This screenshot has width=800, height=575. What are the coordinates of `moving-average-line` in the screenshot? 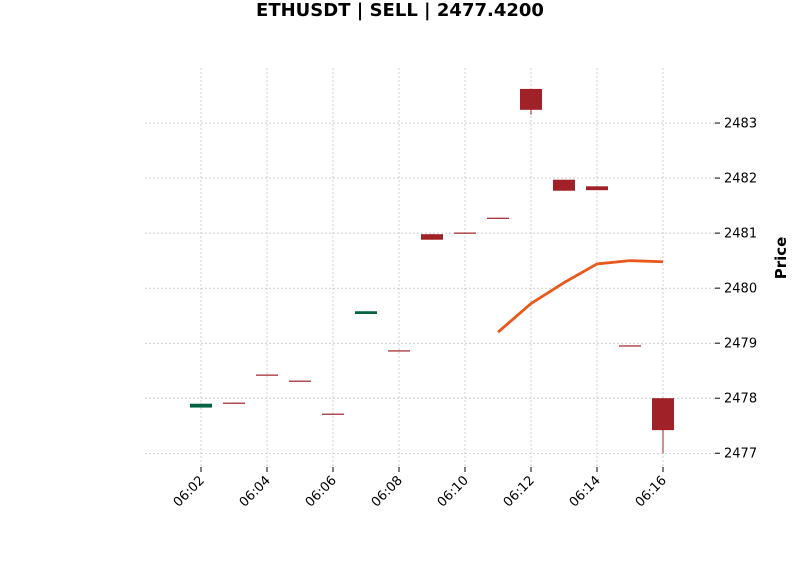 It's located at (580, 296).